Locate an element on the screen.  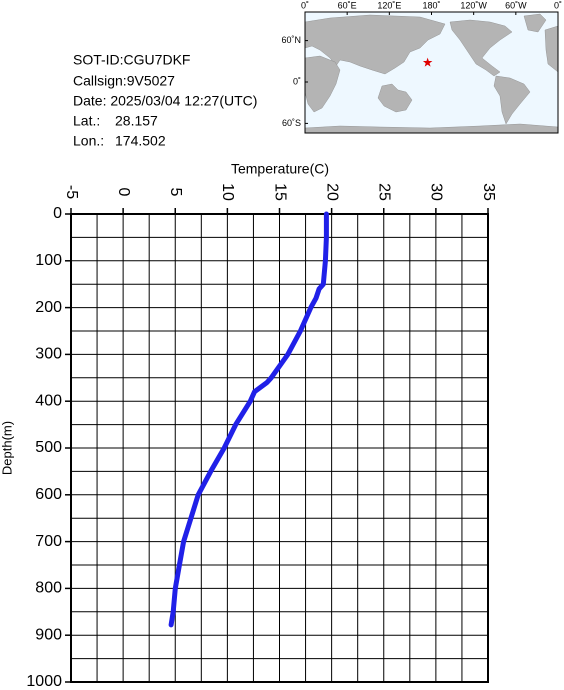
y-tick-label: 700 is located at coordinates (48, 541).